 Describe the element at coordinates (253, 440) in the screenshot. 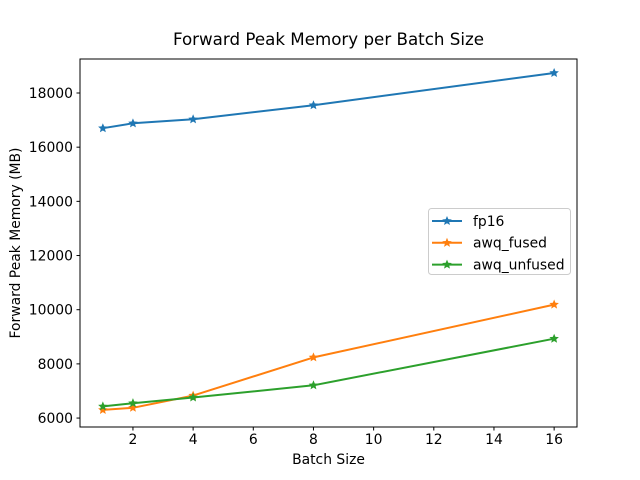

I see `x-tick-label: 6` at that location.